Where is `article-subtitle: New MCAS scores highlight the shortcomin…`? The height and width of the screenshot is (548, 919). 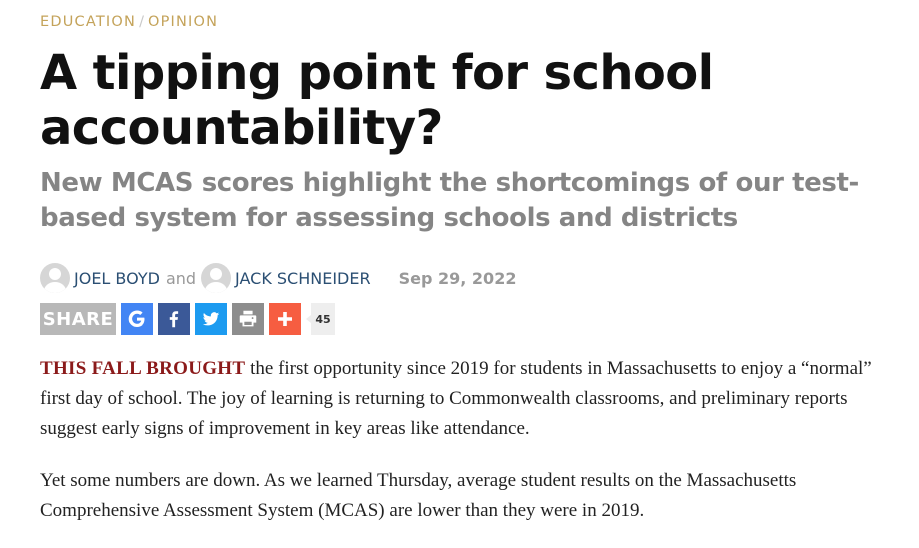
article-subtitle: New MCAS scores highlight the shortcomin… is located at coordinates (449, 200).